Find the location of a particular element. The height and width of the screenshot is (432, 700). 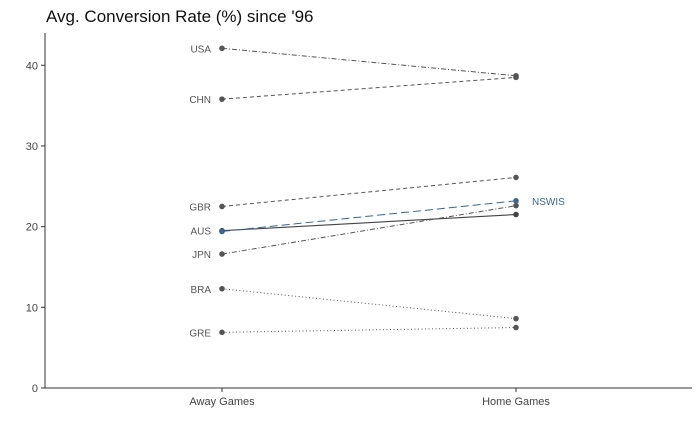

x-tick-label: Home Games is located at coordinates (516, 402).